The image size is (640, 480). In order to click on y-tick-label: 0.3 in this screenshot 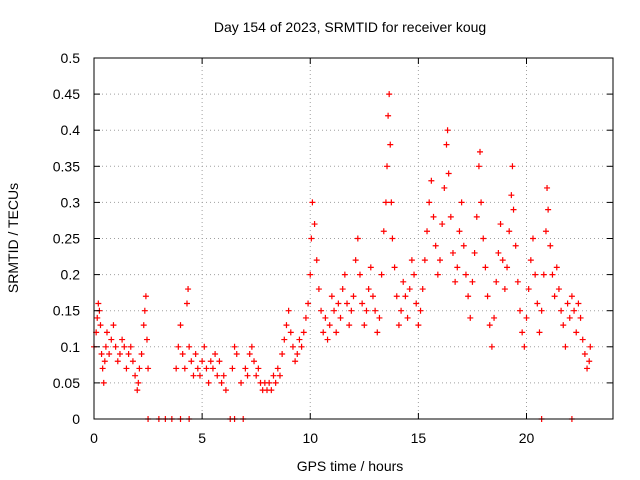, I will do `click(71, 202)`.